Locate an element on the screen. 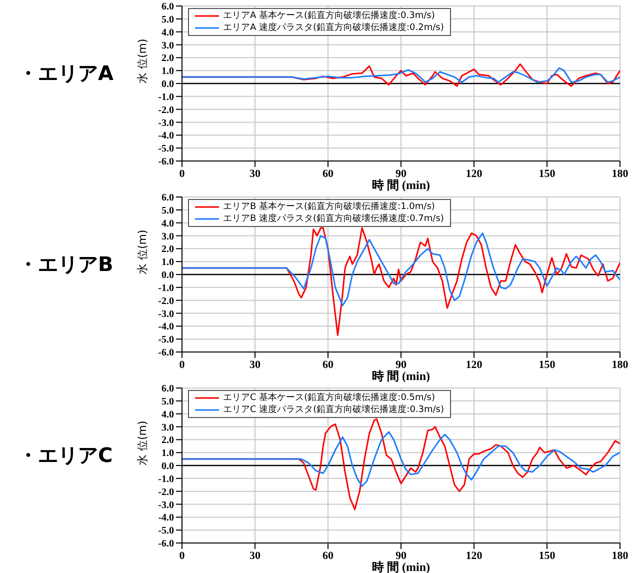  legend-label: エリアB 基本ケース(鉛直方向破壊伝播速度:1.0m/s) is located at coordinates (329, 207).